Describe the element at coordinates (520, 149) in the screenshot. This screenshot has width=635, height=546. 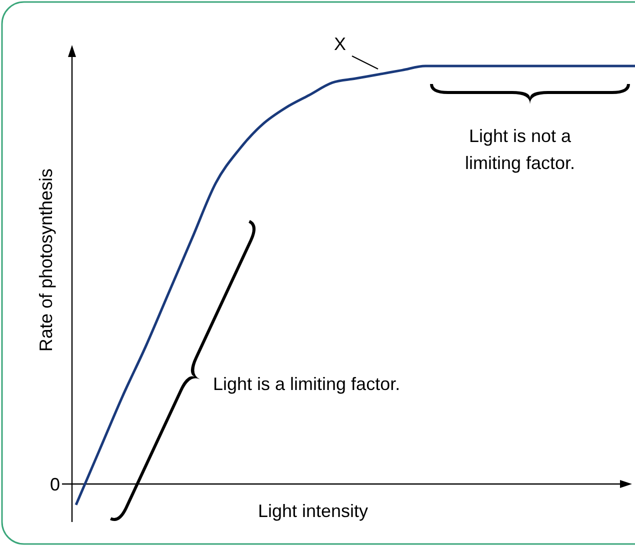
I see `annotation: Light is not a limiting factor.` at that location.